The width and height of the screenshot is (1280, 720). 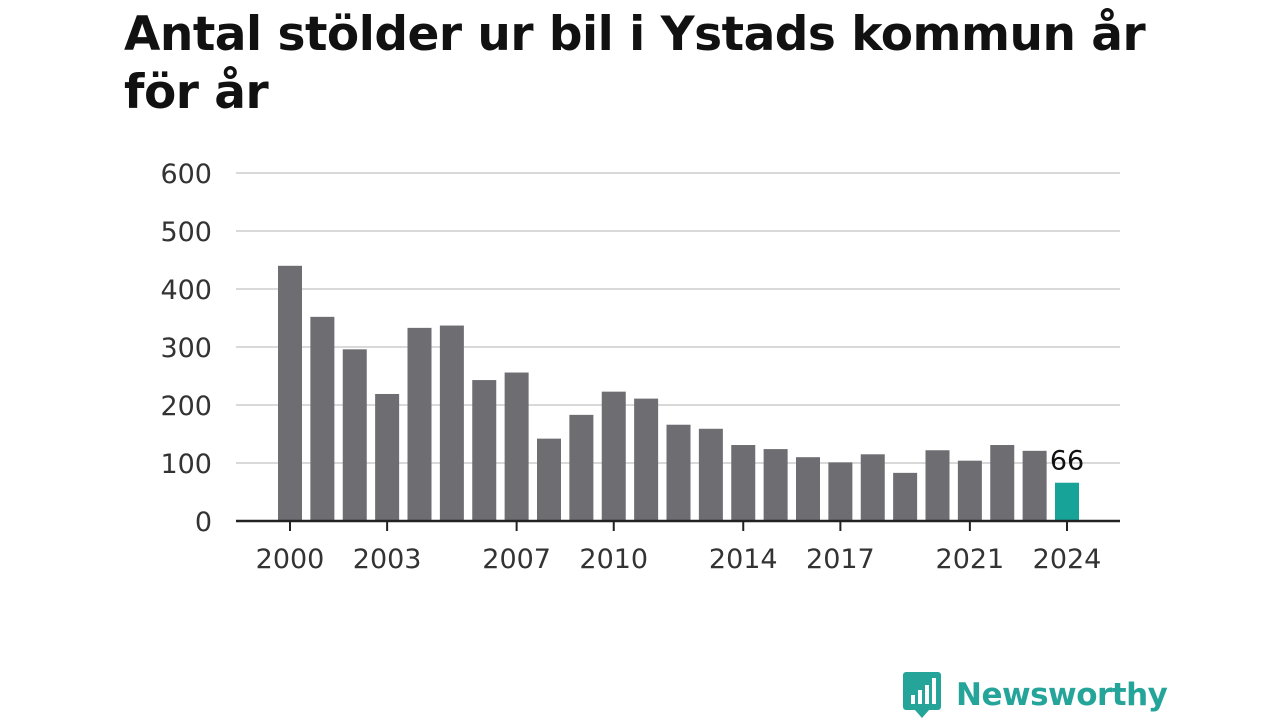 I want to click on bar-2003, so click(x=387, y=457).